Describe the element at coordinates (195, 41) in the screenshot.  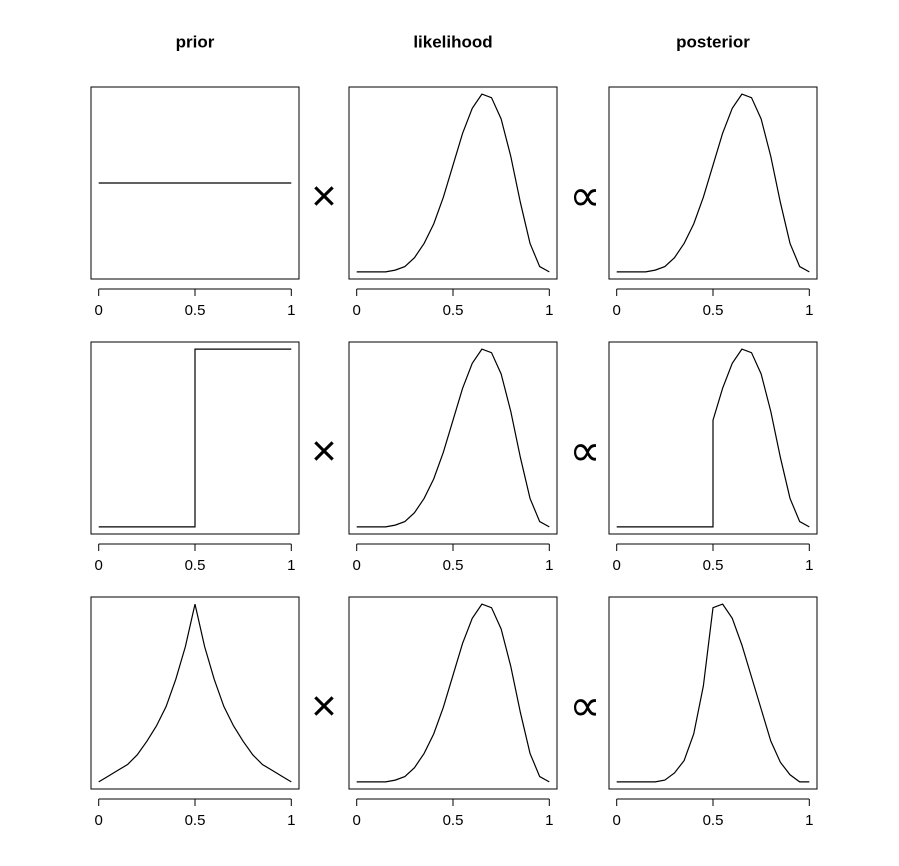
I see `column-title: prior` at that location.